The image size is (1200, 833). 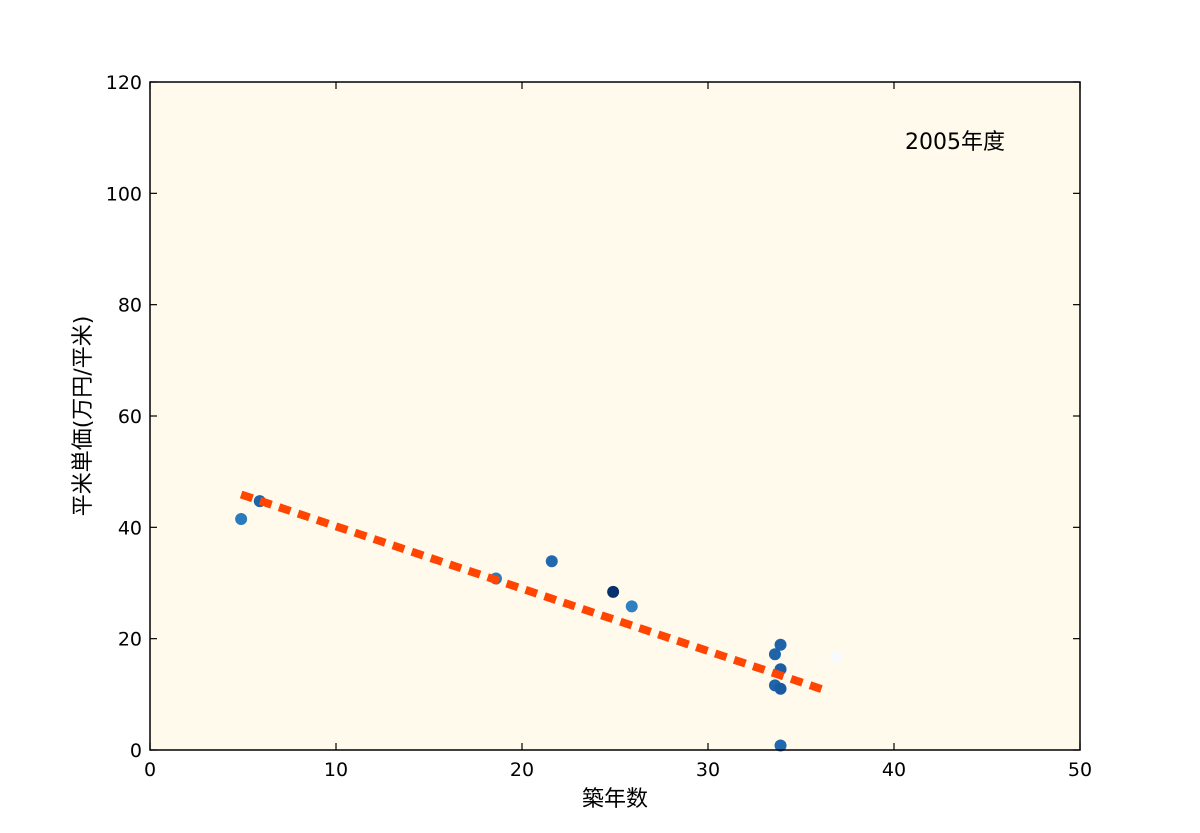 I want to click on y-tick-label: 20, so click(x=130, y=640).